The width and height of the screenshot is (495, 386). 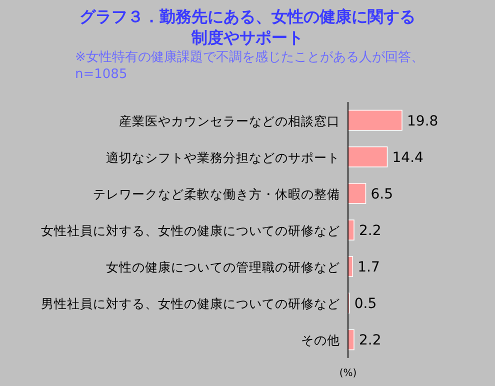 I want to click on y-tick-label: 男性社員に対する、女性の健康についての研修など, so click(x=190, y=304).